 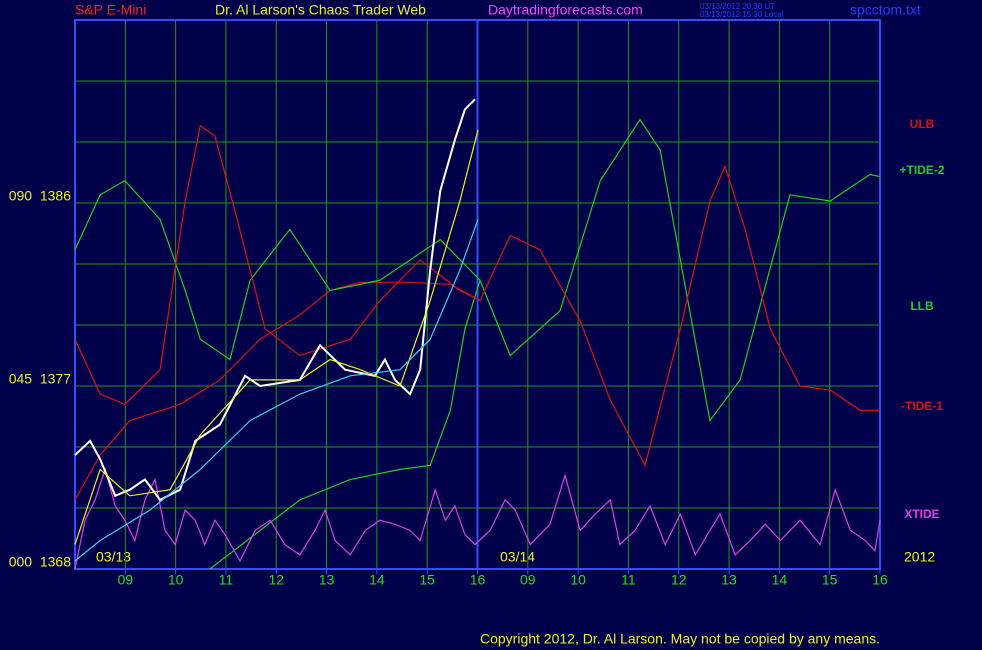 I want to click on date-label: 03/14, so click(x=517, y=557).